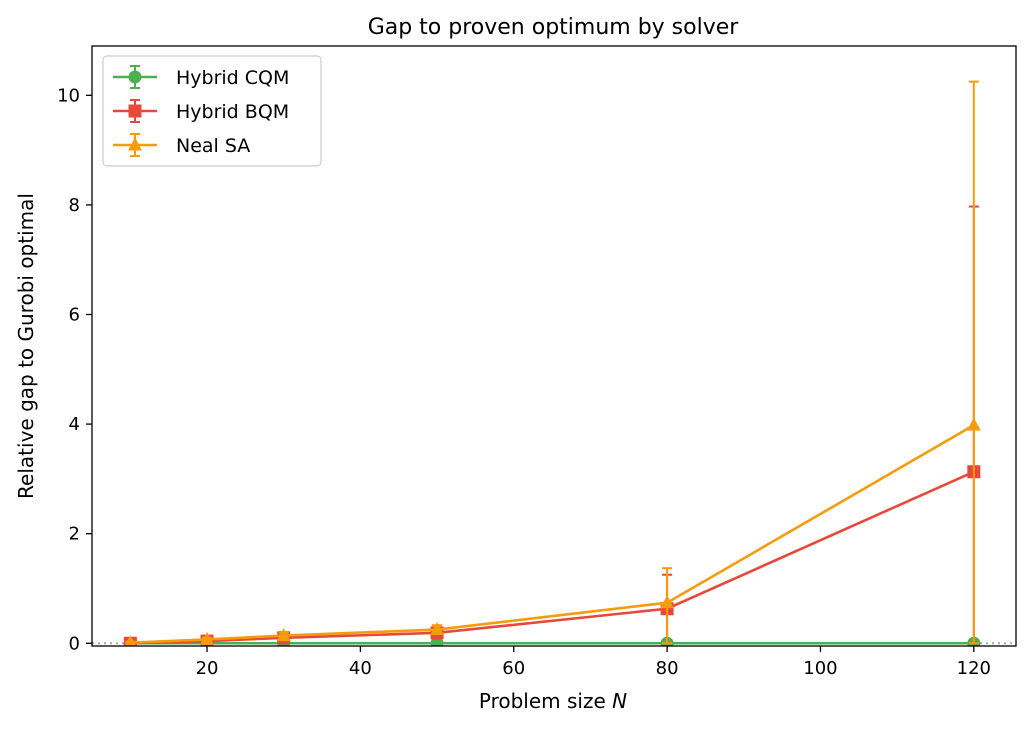 Image resolution: width=1031 pixels, height=730 pixels. Describe the element at coordinates (68, 95) in the screenshot. I see `y-tick-label: 10` at that location.